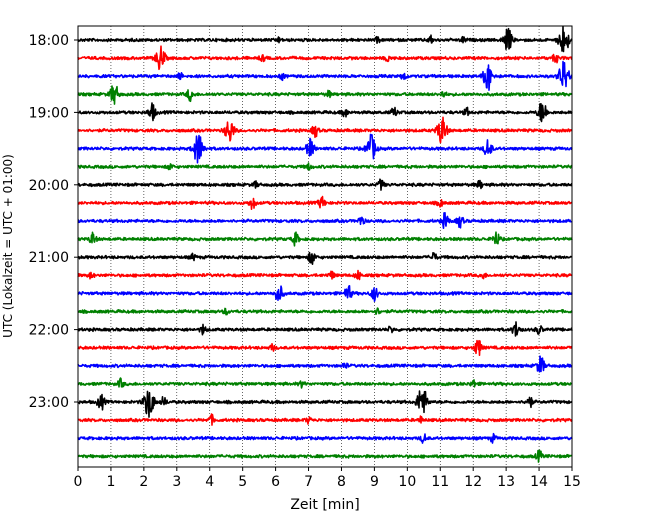  What do you see at coordinates (49, 403) in the screenshot?
I see `y-tick-label: 23:00` at bounding box center [49, 403].